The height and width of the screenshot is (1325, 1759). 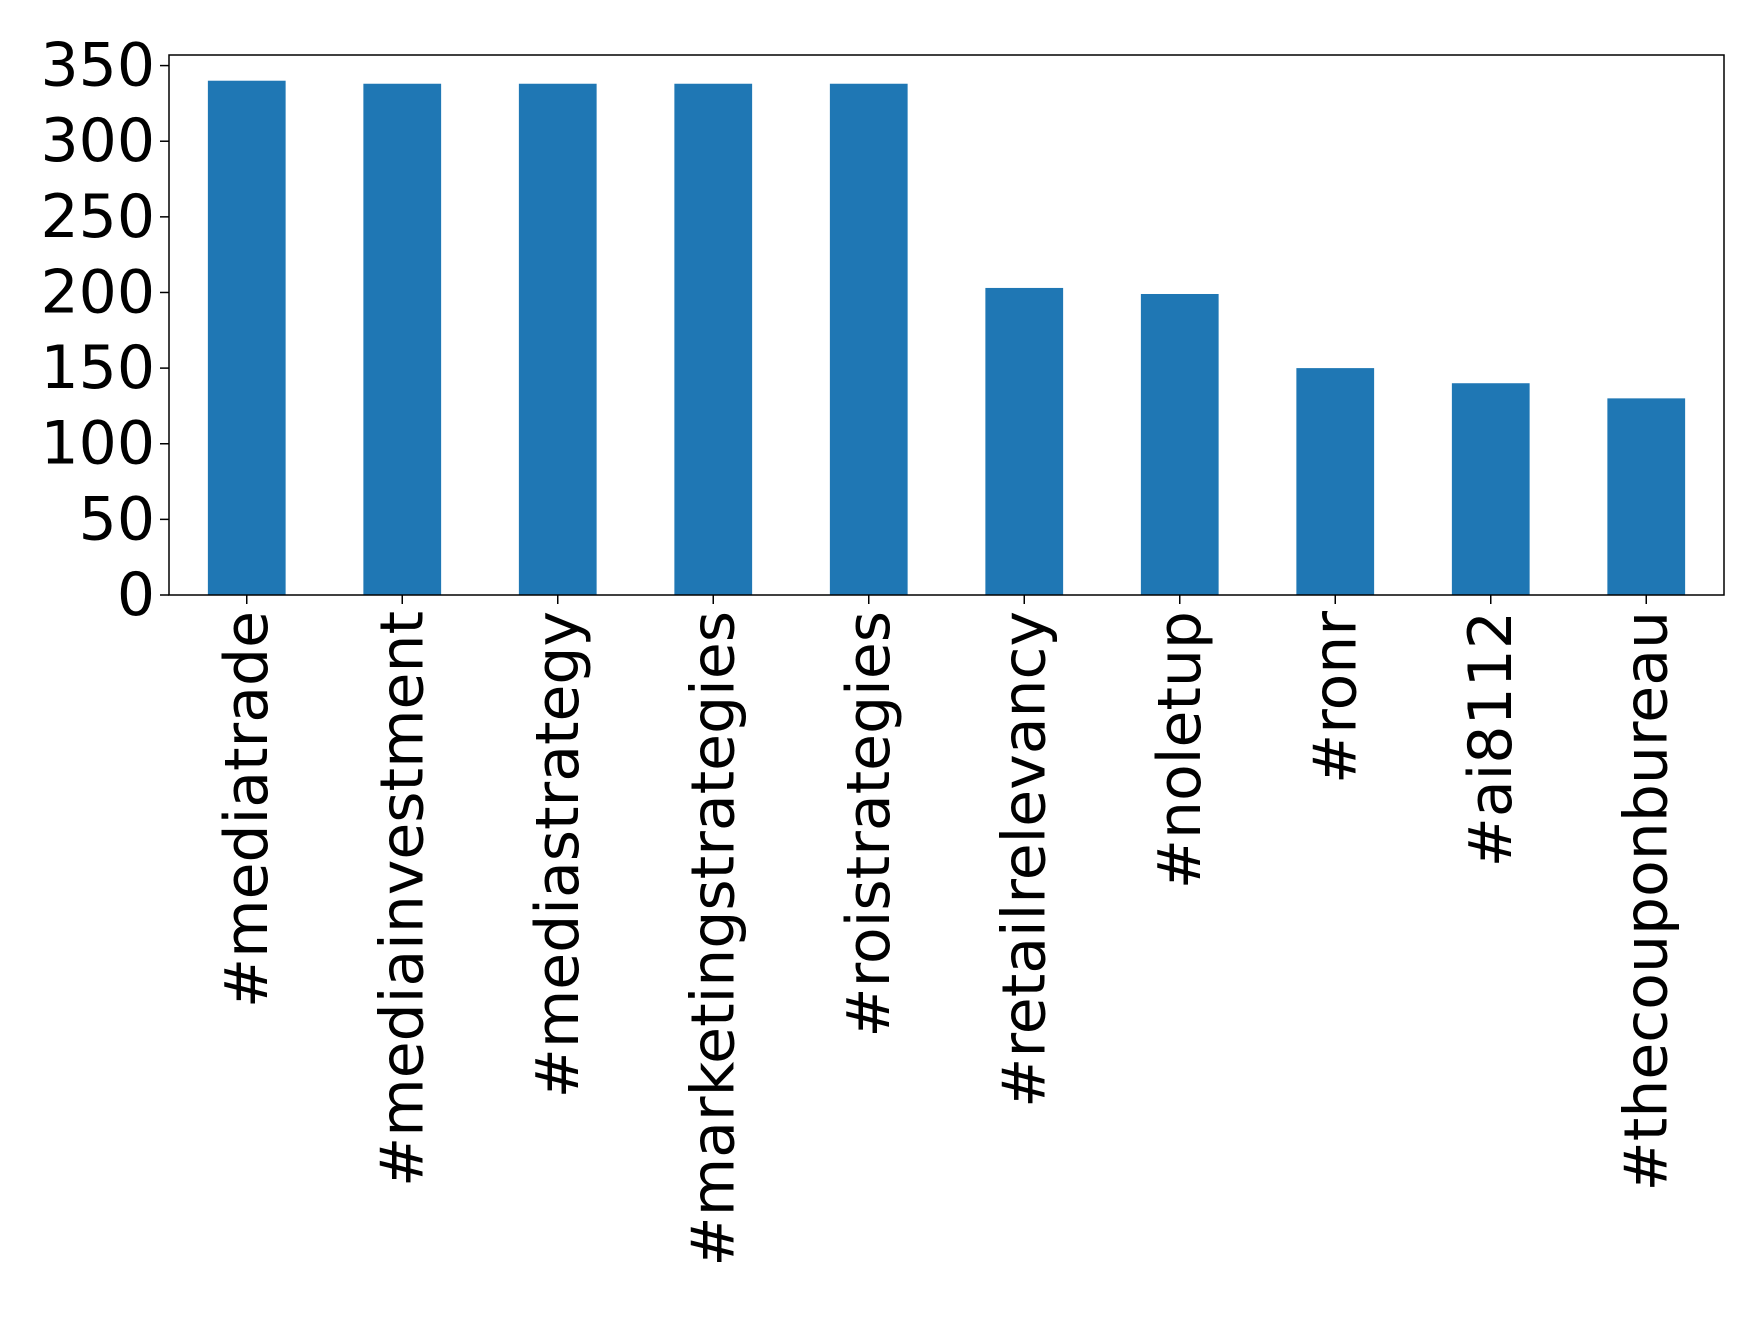 I want to click on bar-thecouponbureau, so click(x=1646, y=496).